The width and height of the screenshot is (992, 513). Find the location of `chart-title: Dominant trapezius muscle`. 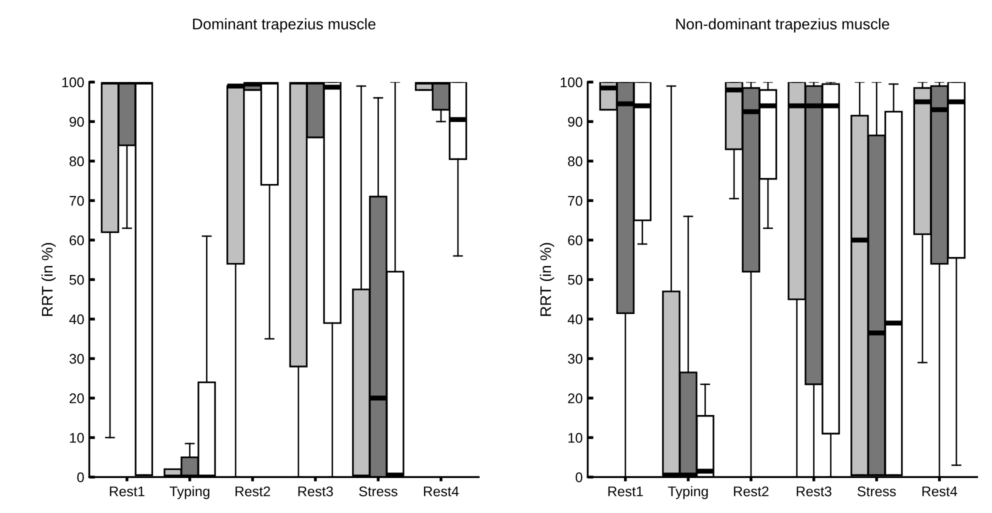

chart-title: Dominant trapezius muscle is located at coordinates (284, 25).